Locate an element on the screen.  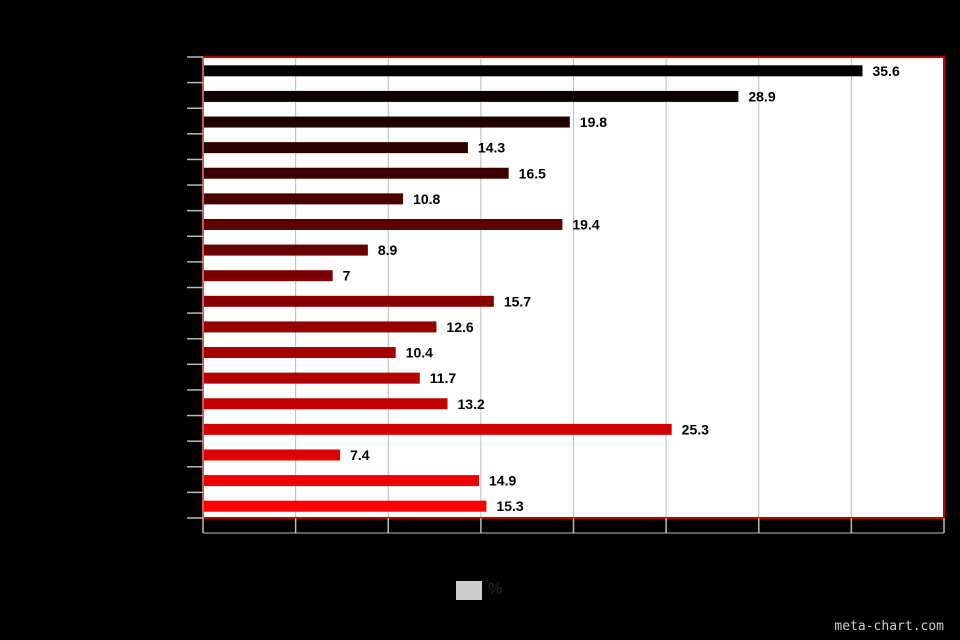
bar-value-label: 12.6 is located at coordinates (459, 327).